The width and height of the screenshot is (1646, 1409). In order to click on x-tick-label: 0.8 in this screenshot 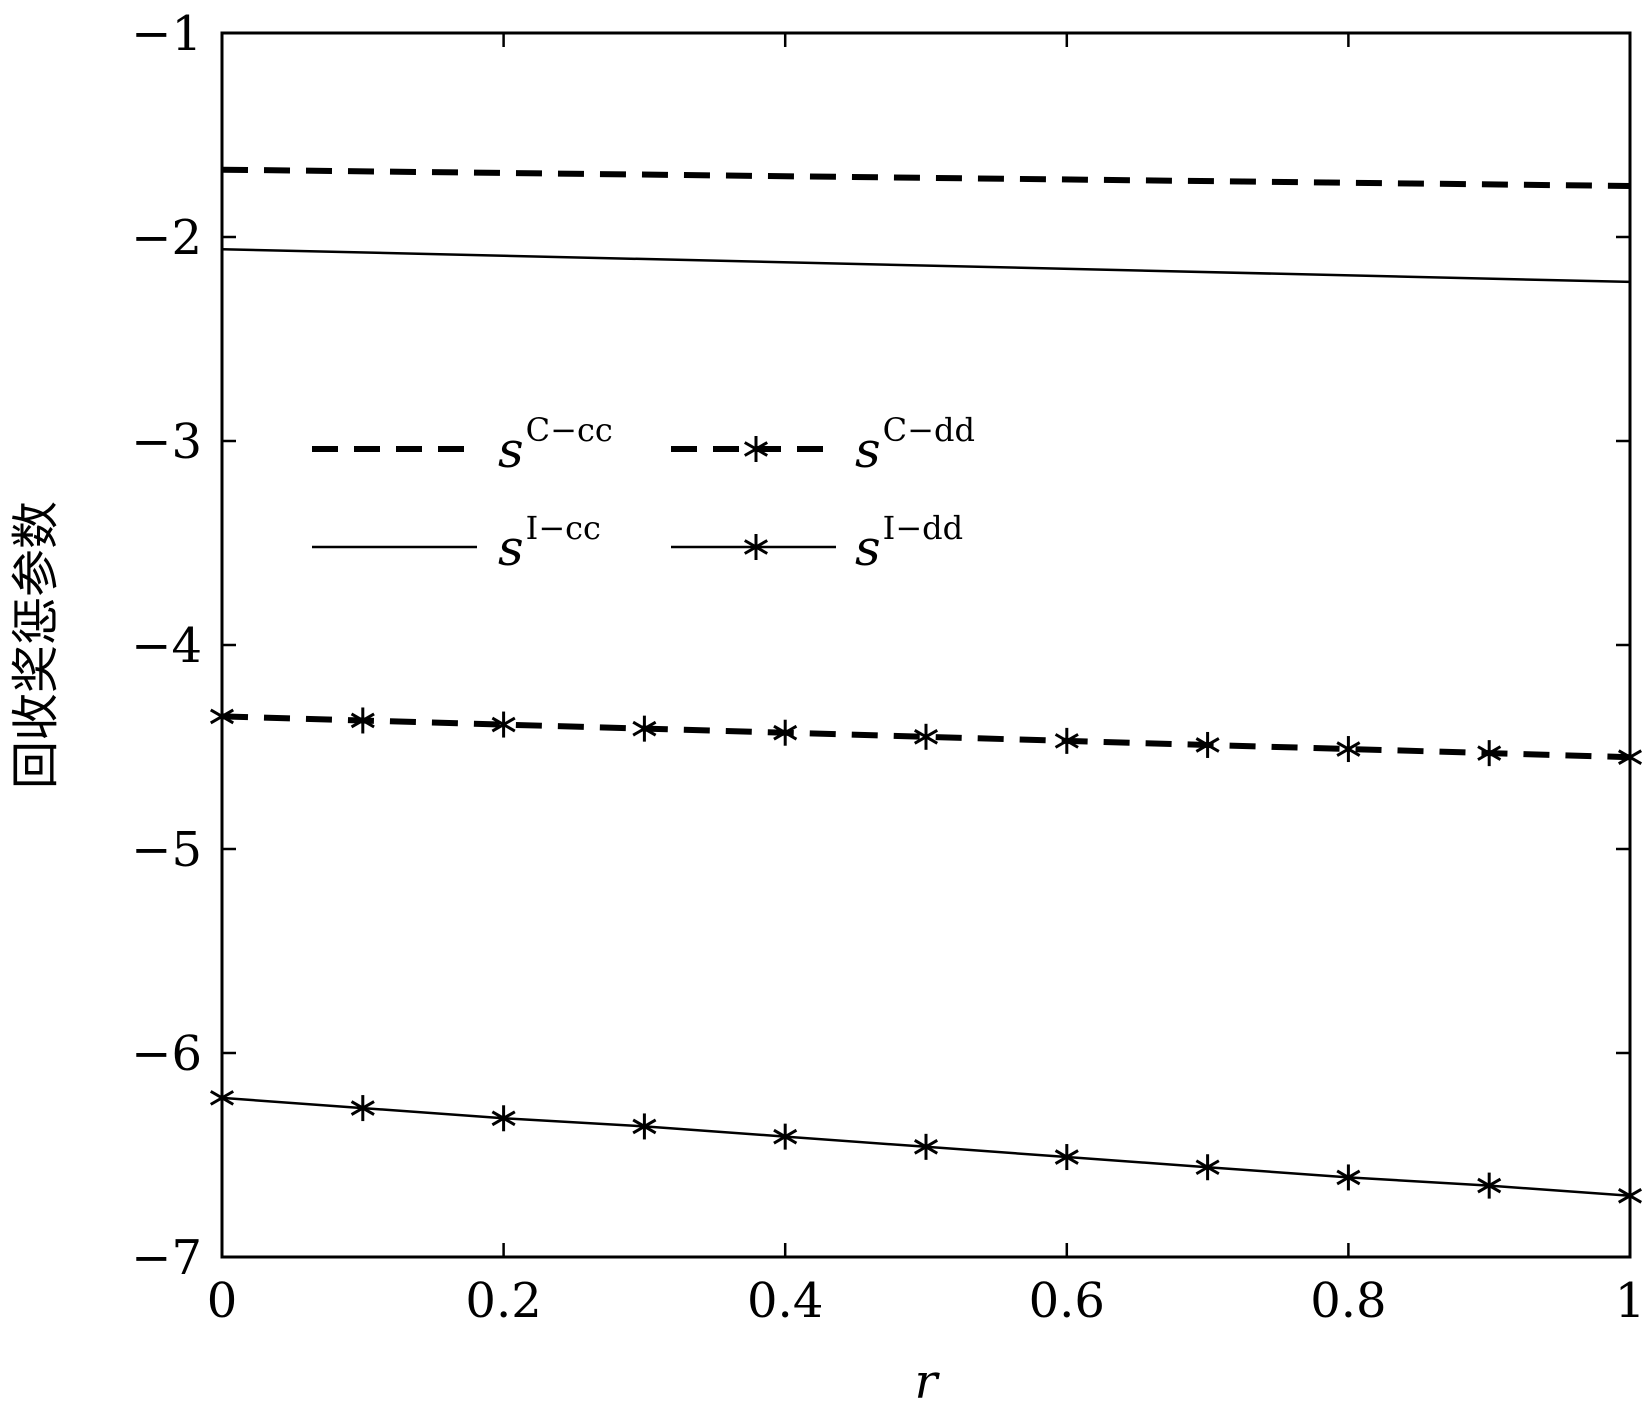, I will do `click(1348, 1301)`.